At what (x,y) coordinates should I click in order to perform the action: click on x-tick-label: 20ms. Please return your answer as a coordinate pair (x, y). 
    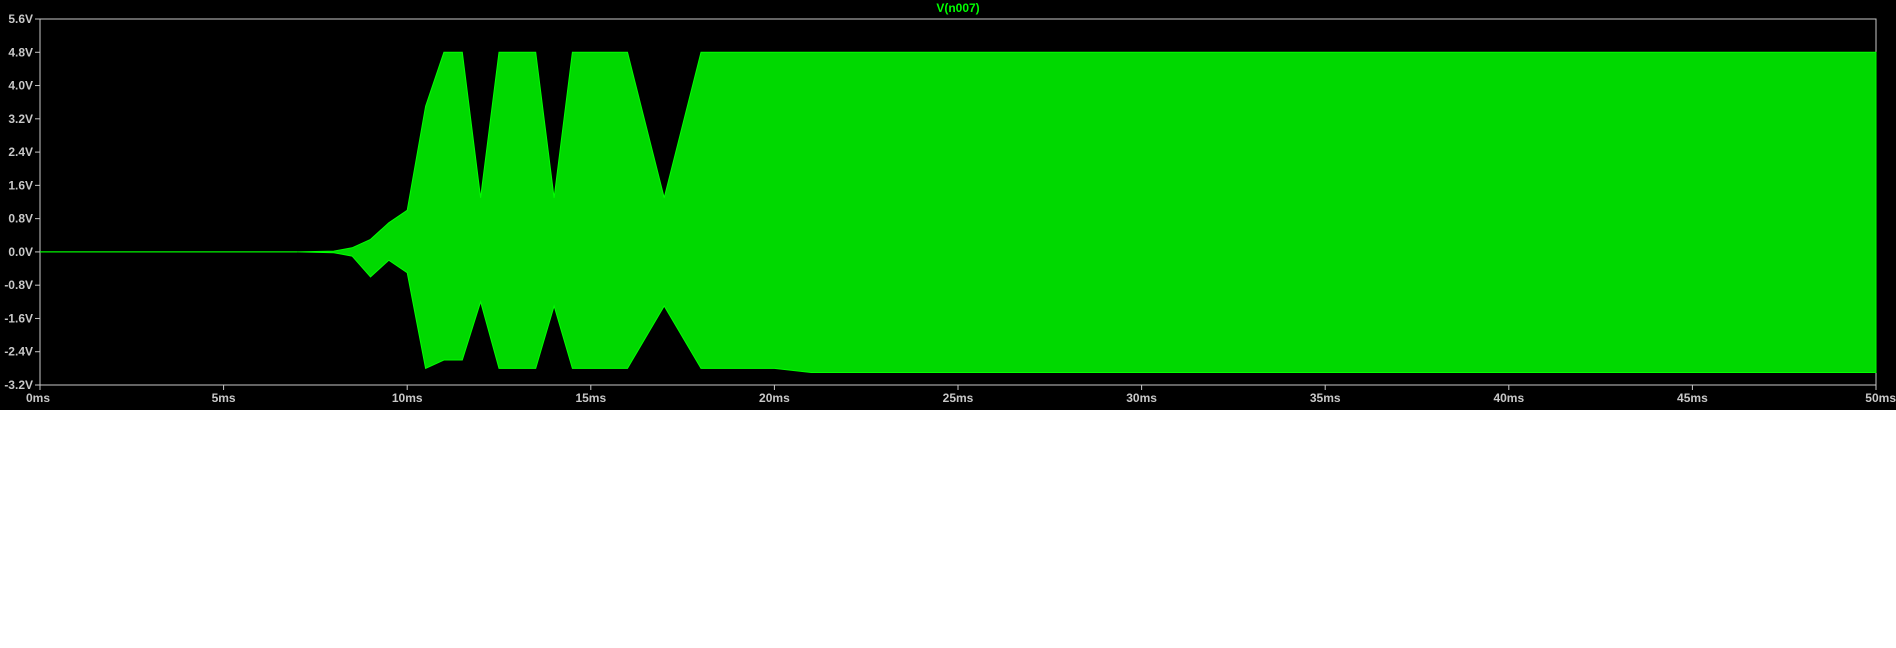
    Looking at the image, I should click on (774, 398).